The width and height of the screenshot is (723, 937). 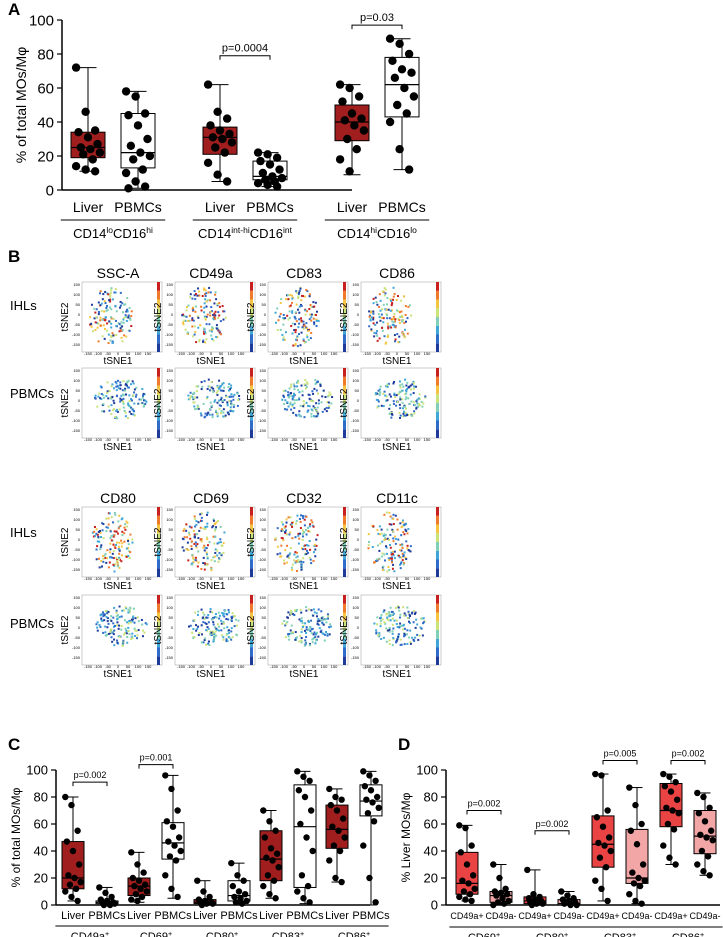 I want to click on x-tick-3-0-5: 100, so click(x=138, y=666).